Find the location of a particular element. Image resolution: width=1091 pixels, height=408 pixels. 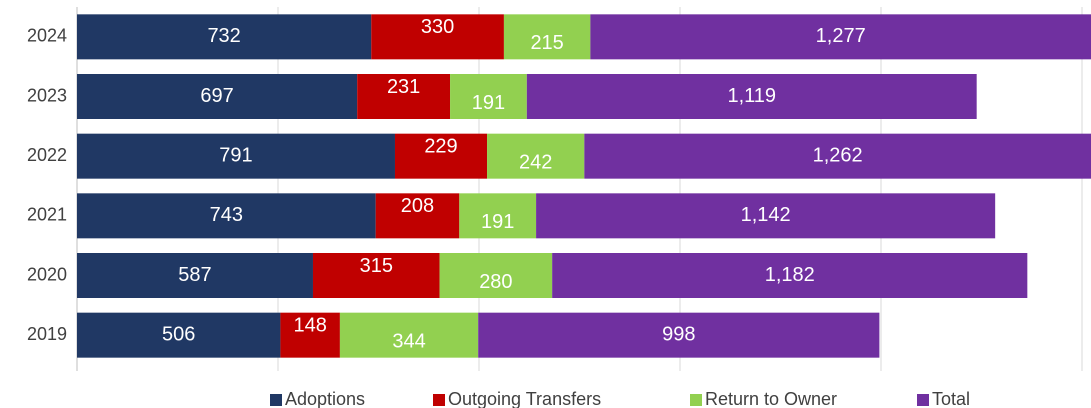

data-label: 1,182 is located at coordinates (790, 275).